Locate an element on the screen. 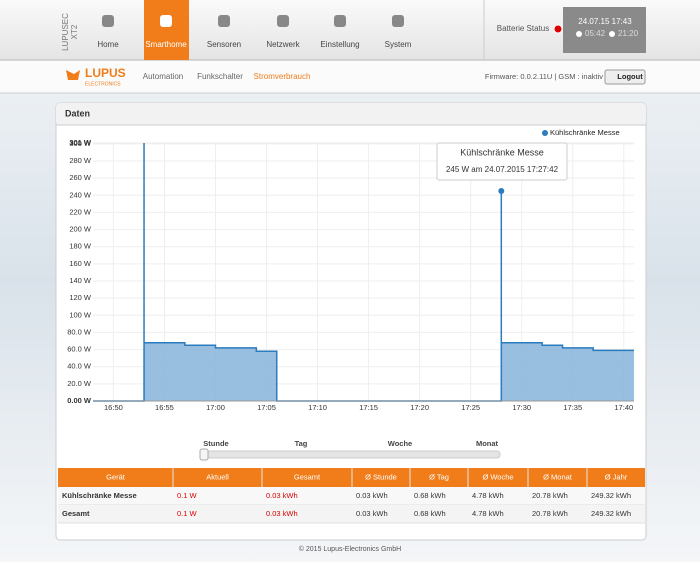 The height and width of the screenshot is (567, 700). table-cell: Gesamt is located at coordinates (76, 513).